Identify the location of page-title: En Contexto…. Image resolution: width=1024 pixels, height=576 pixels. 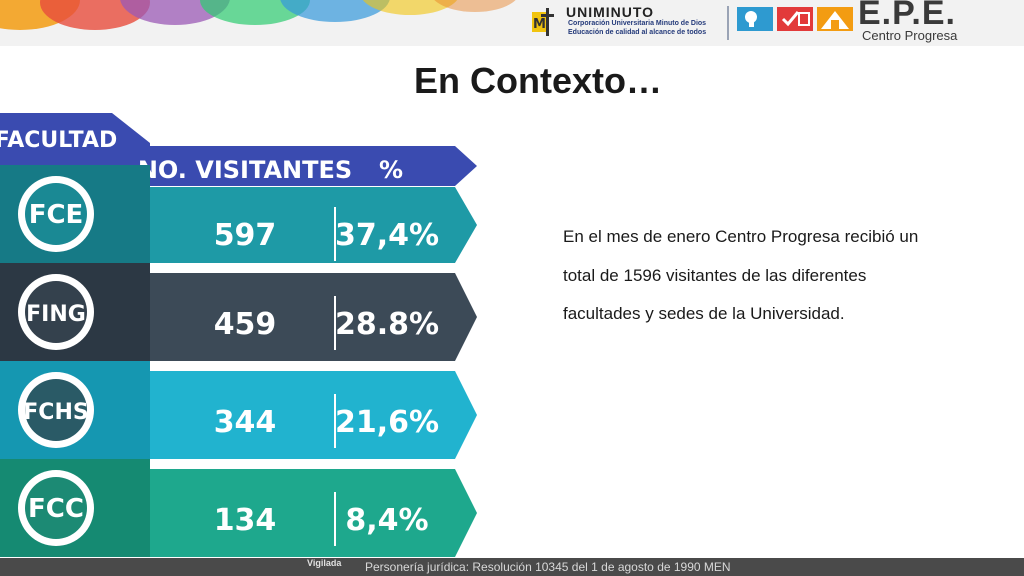
(538, 80).